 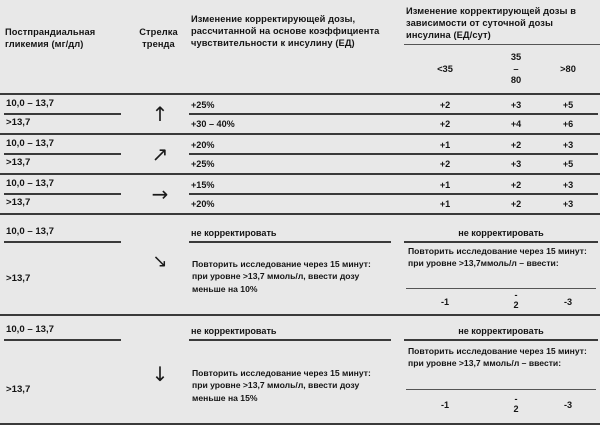 What do you see at coordinates (160, 374) in the screenshot?
I see `arrow-down-icon: ↓` at bounding box center [160, 374].